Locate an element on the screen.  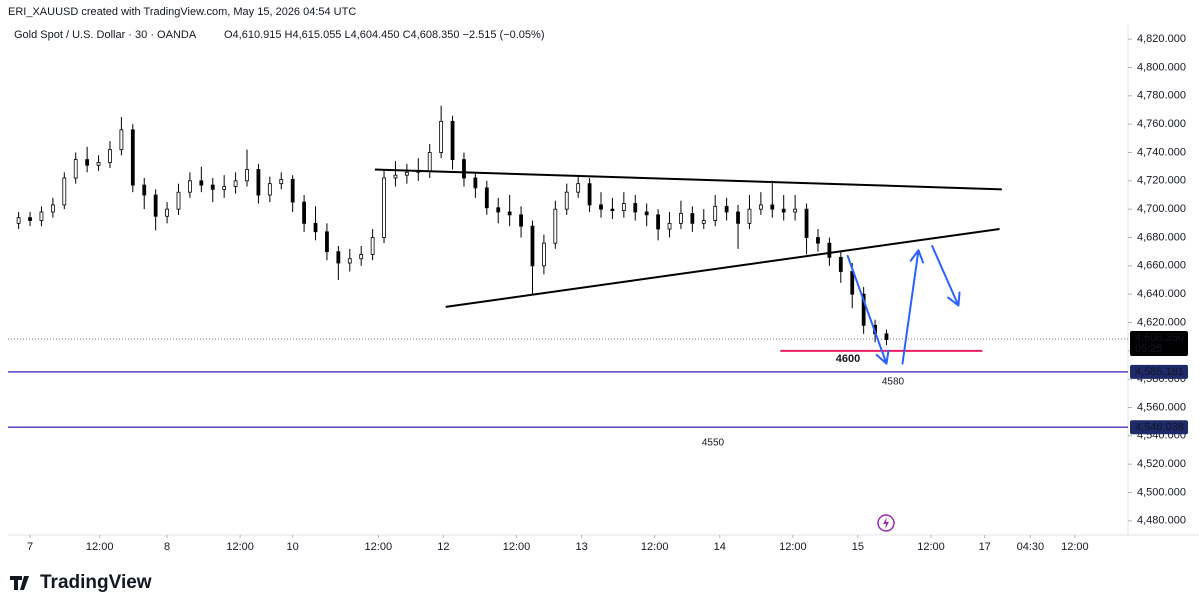
y-tick-label: 4,740.000 is located at coordinates (1161, 152).